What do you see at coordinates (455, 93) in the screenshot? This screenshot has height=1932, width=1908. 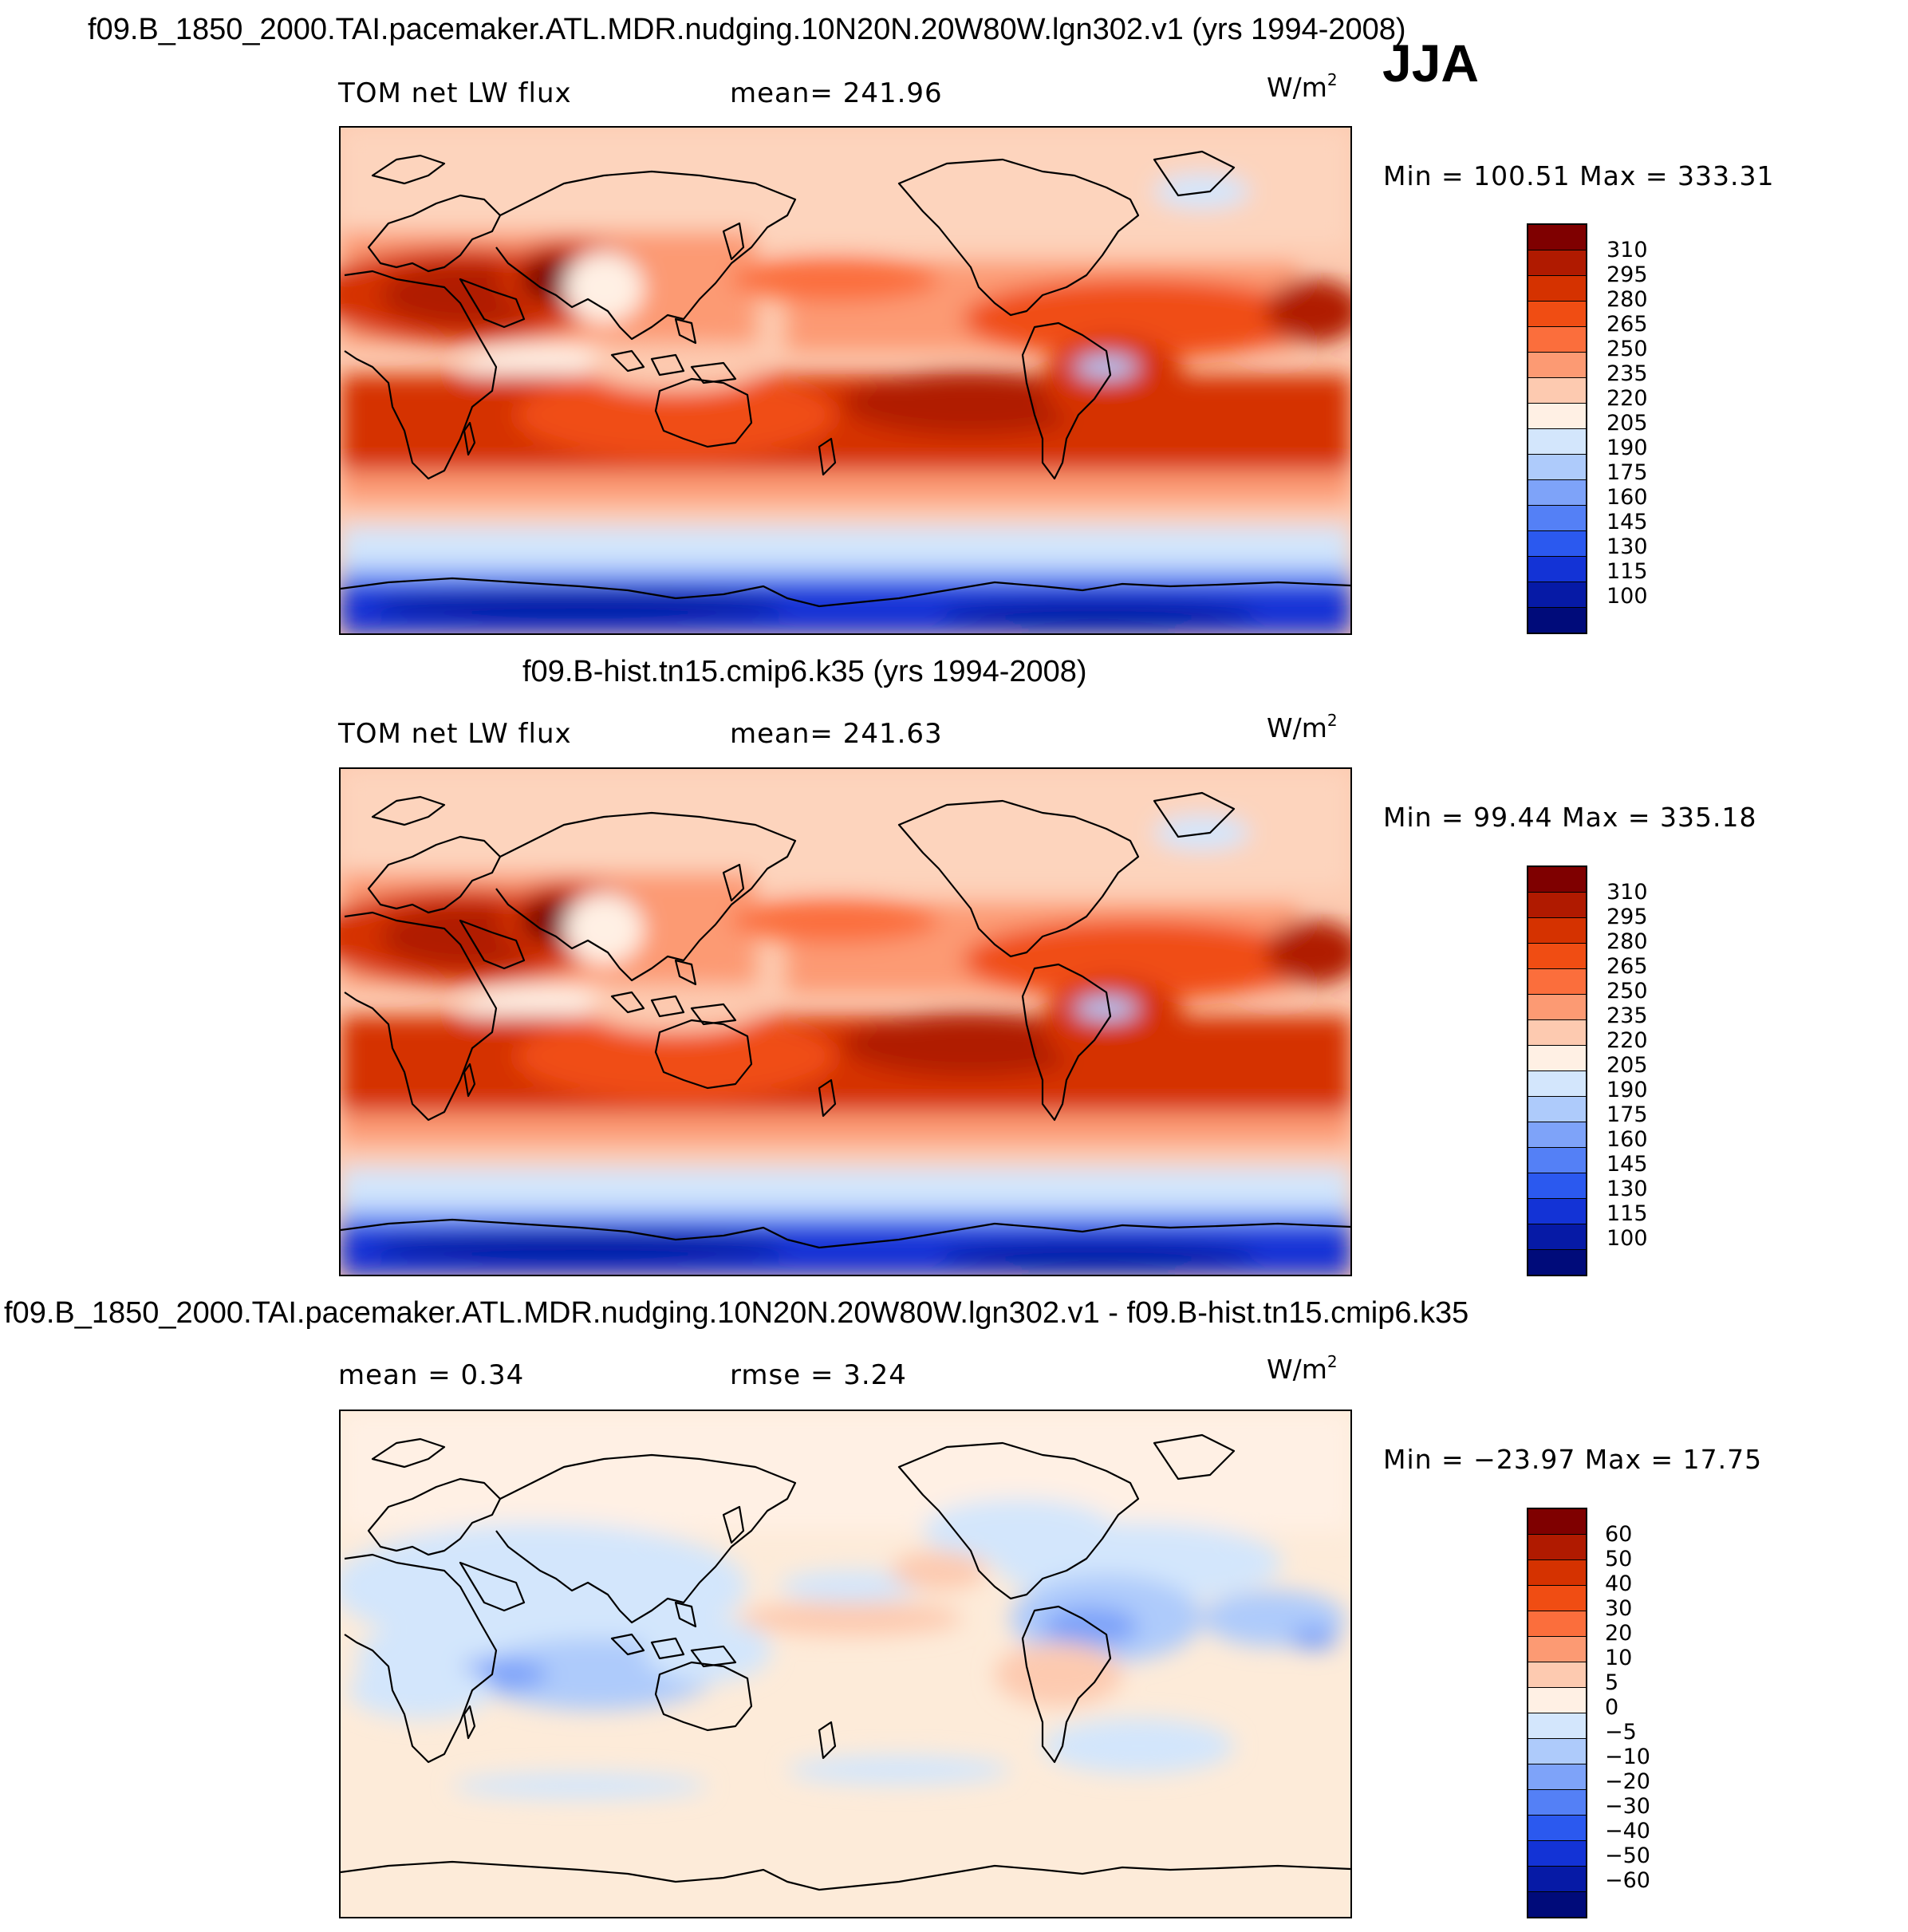 I see `panel1-variable-label: TOM net LW flux` at bounding box center [455, 93].